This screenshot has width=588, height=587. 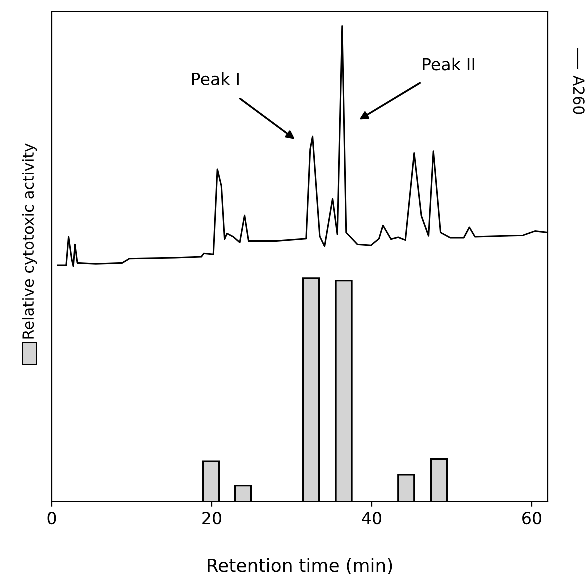 What do you see at coordinates (579, 95) in the screenshot?
I see `text: A260` at bounding box center [579, 95].